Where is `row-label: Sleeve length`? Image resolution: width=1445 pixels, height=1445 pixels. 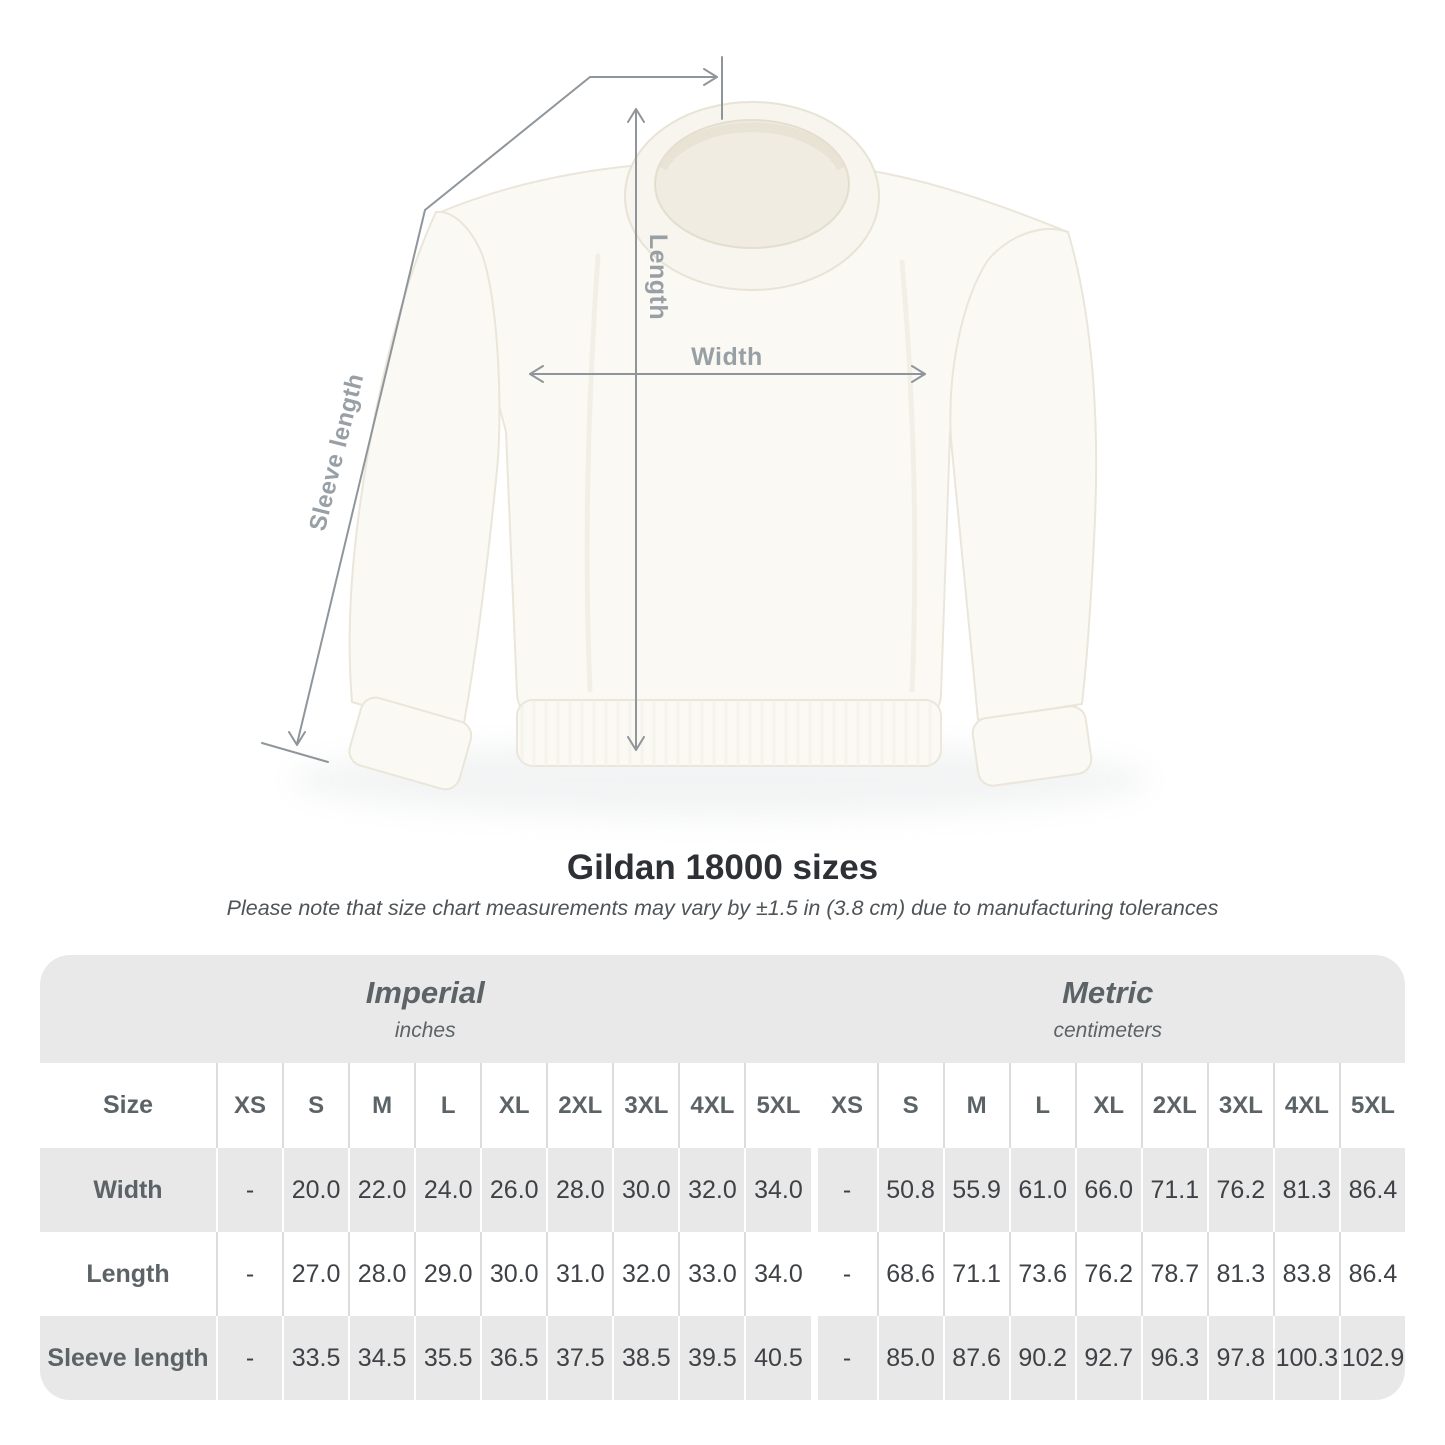 row-label: Sleeve length is located at coordinates (128, 1358).